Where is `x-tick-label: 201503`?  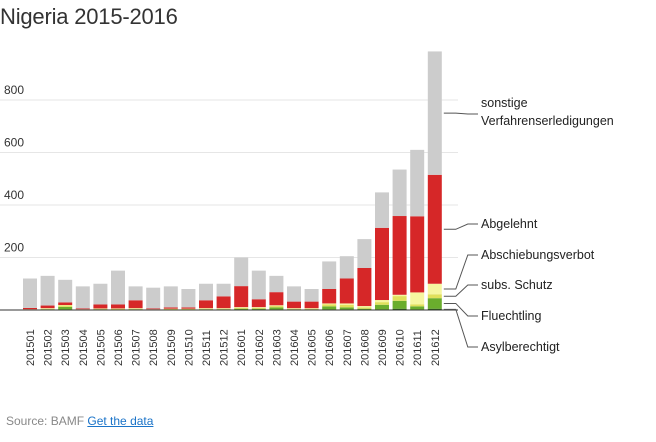
x-tick-label: 201503 is located at coordinates (66, 347).